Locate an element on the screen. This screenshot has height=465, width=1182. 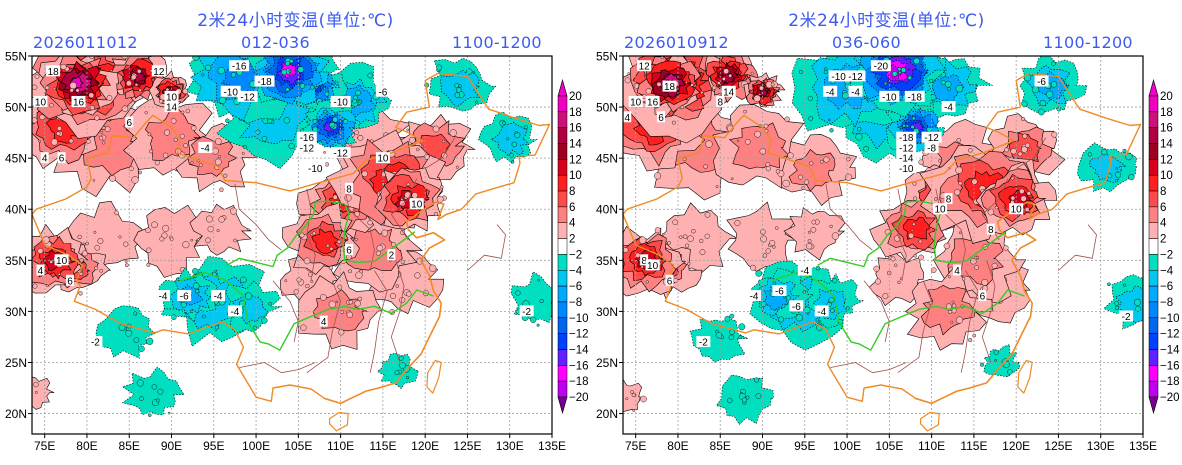
colorbar-label: 2 is located at coordinates (572, 240).